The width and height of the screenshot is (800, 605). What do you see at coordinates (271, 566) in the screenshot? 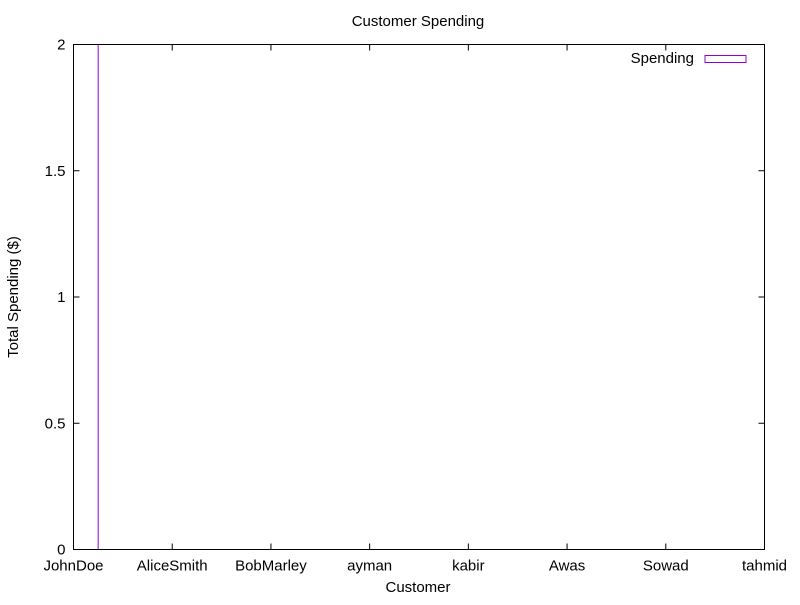
I see `x-tick-label: BobMarley` at bounding box center [271, 566].